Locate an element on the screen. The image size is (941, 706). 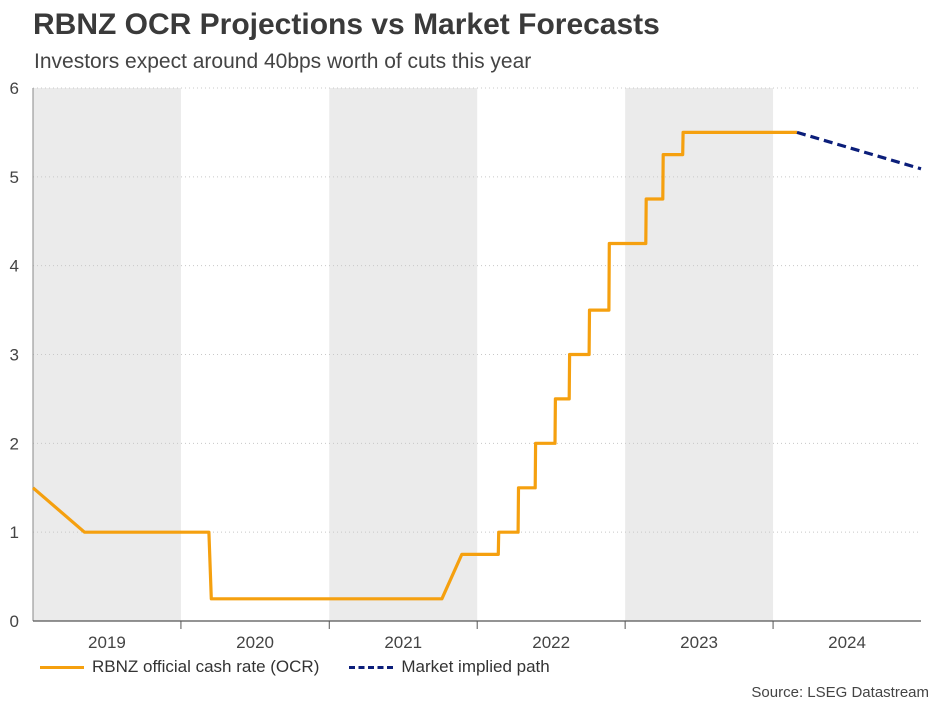
x-tick-label-2023: 2023 is located at coordinates (699, 642).